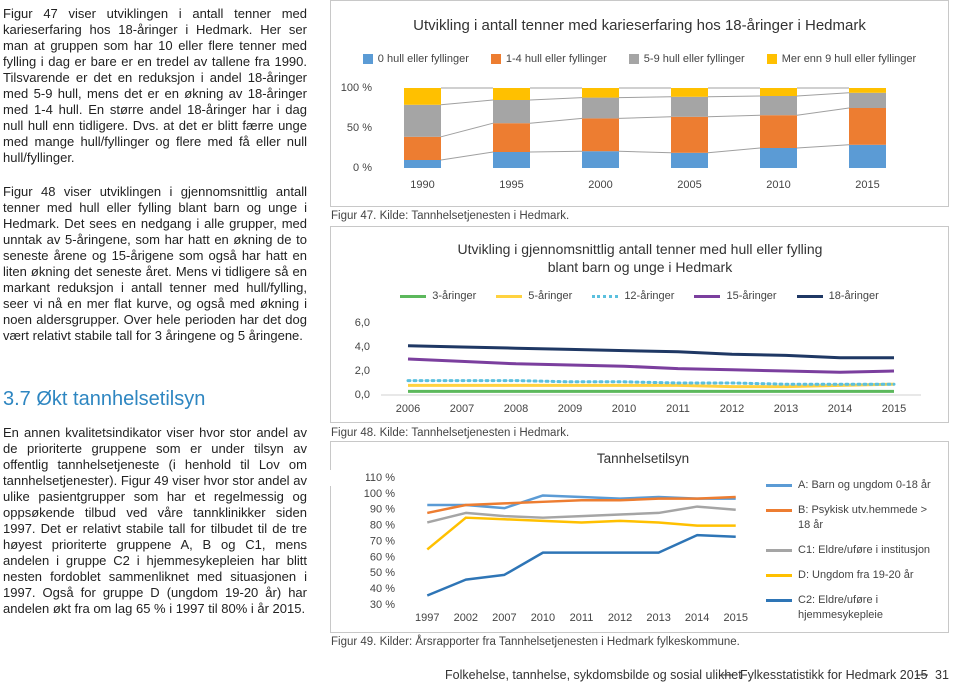 The width and height of the screenshot is (960, 683). Describe the element at coordinates (362, 347) in the screenshot. I see `y-tick-label: 4,0` at that location.